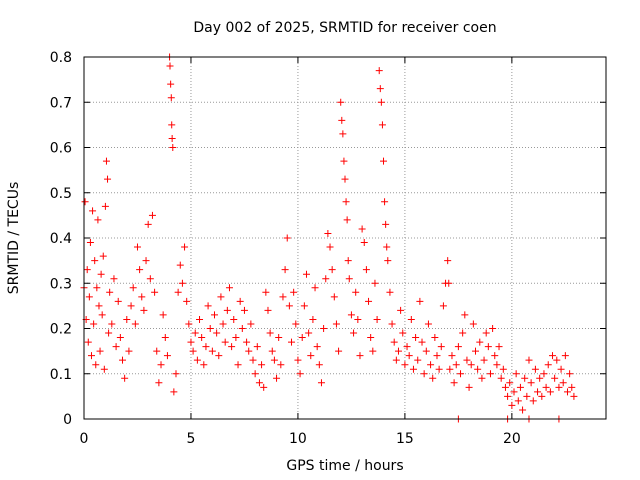 The height and width of the screenshot is (480, 640). What do you see at coordinates (14, 238) in the screenshot?
I see `y-axis-label: SRMTID / TECUs` at bounding box center [14, 238].